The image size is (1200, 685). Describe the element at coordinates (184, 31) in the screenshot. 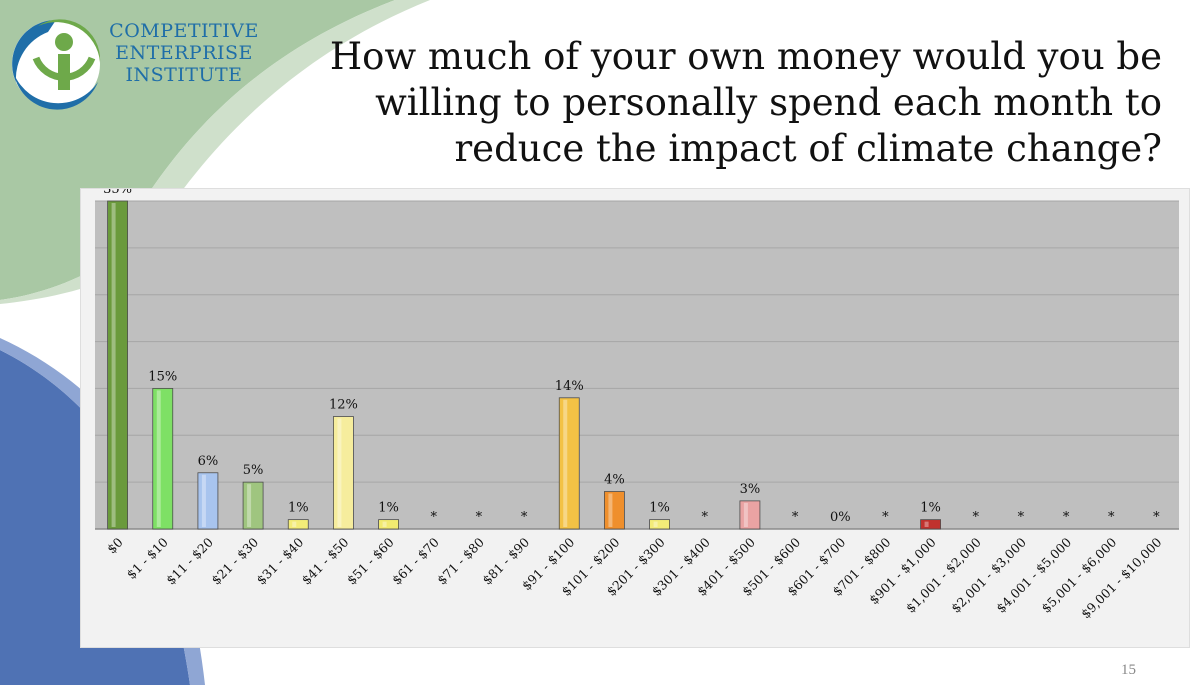

I see `logo-line: COMPETITIVE` at that location.